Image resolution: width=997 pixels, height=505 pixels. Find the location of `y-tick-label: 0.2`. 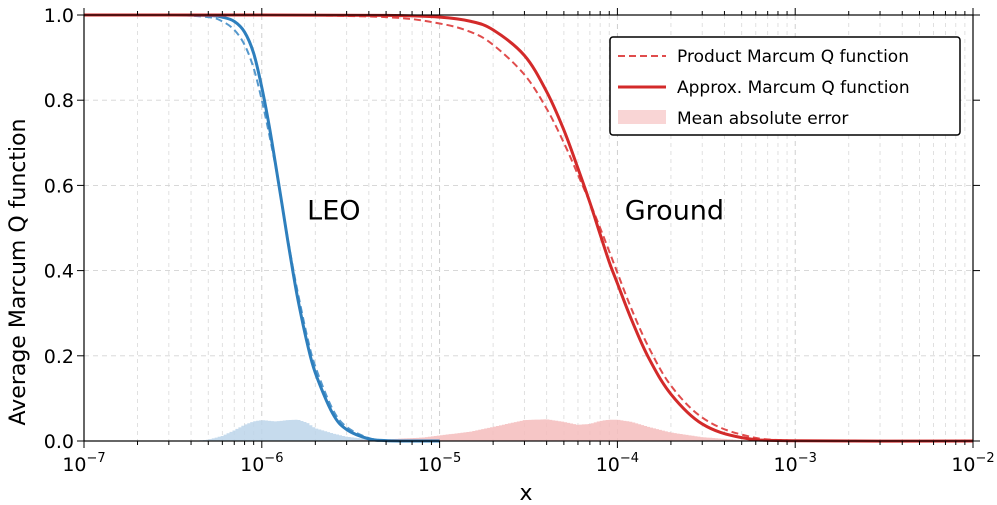

y-tick-label: 0.2 is located at coordinates (59, 357).